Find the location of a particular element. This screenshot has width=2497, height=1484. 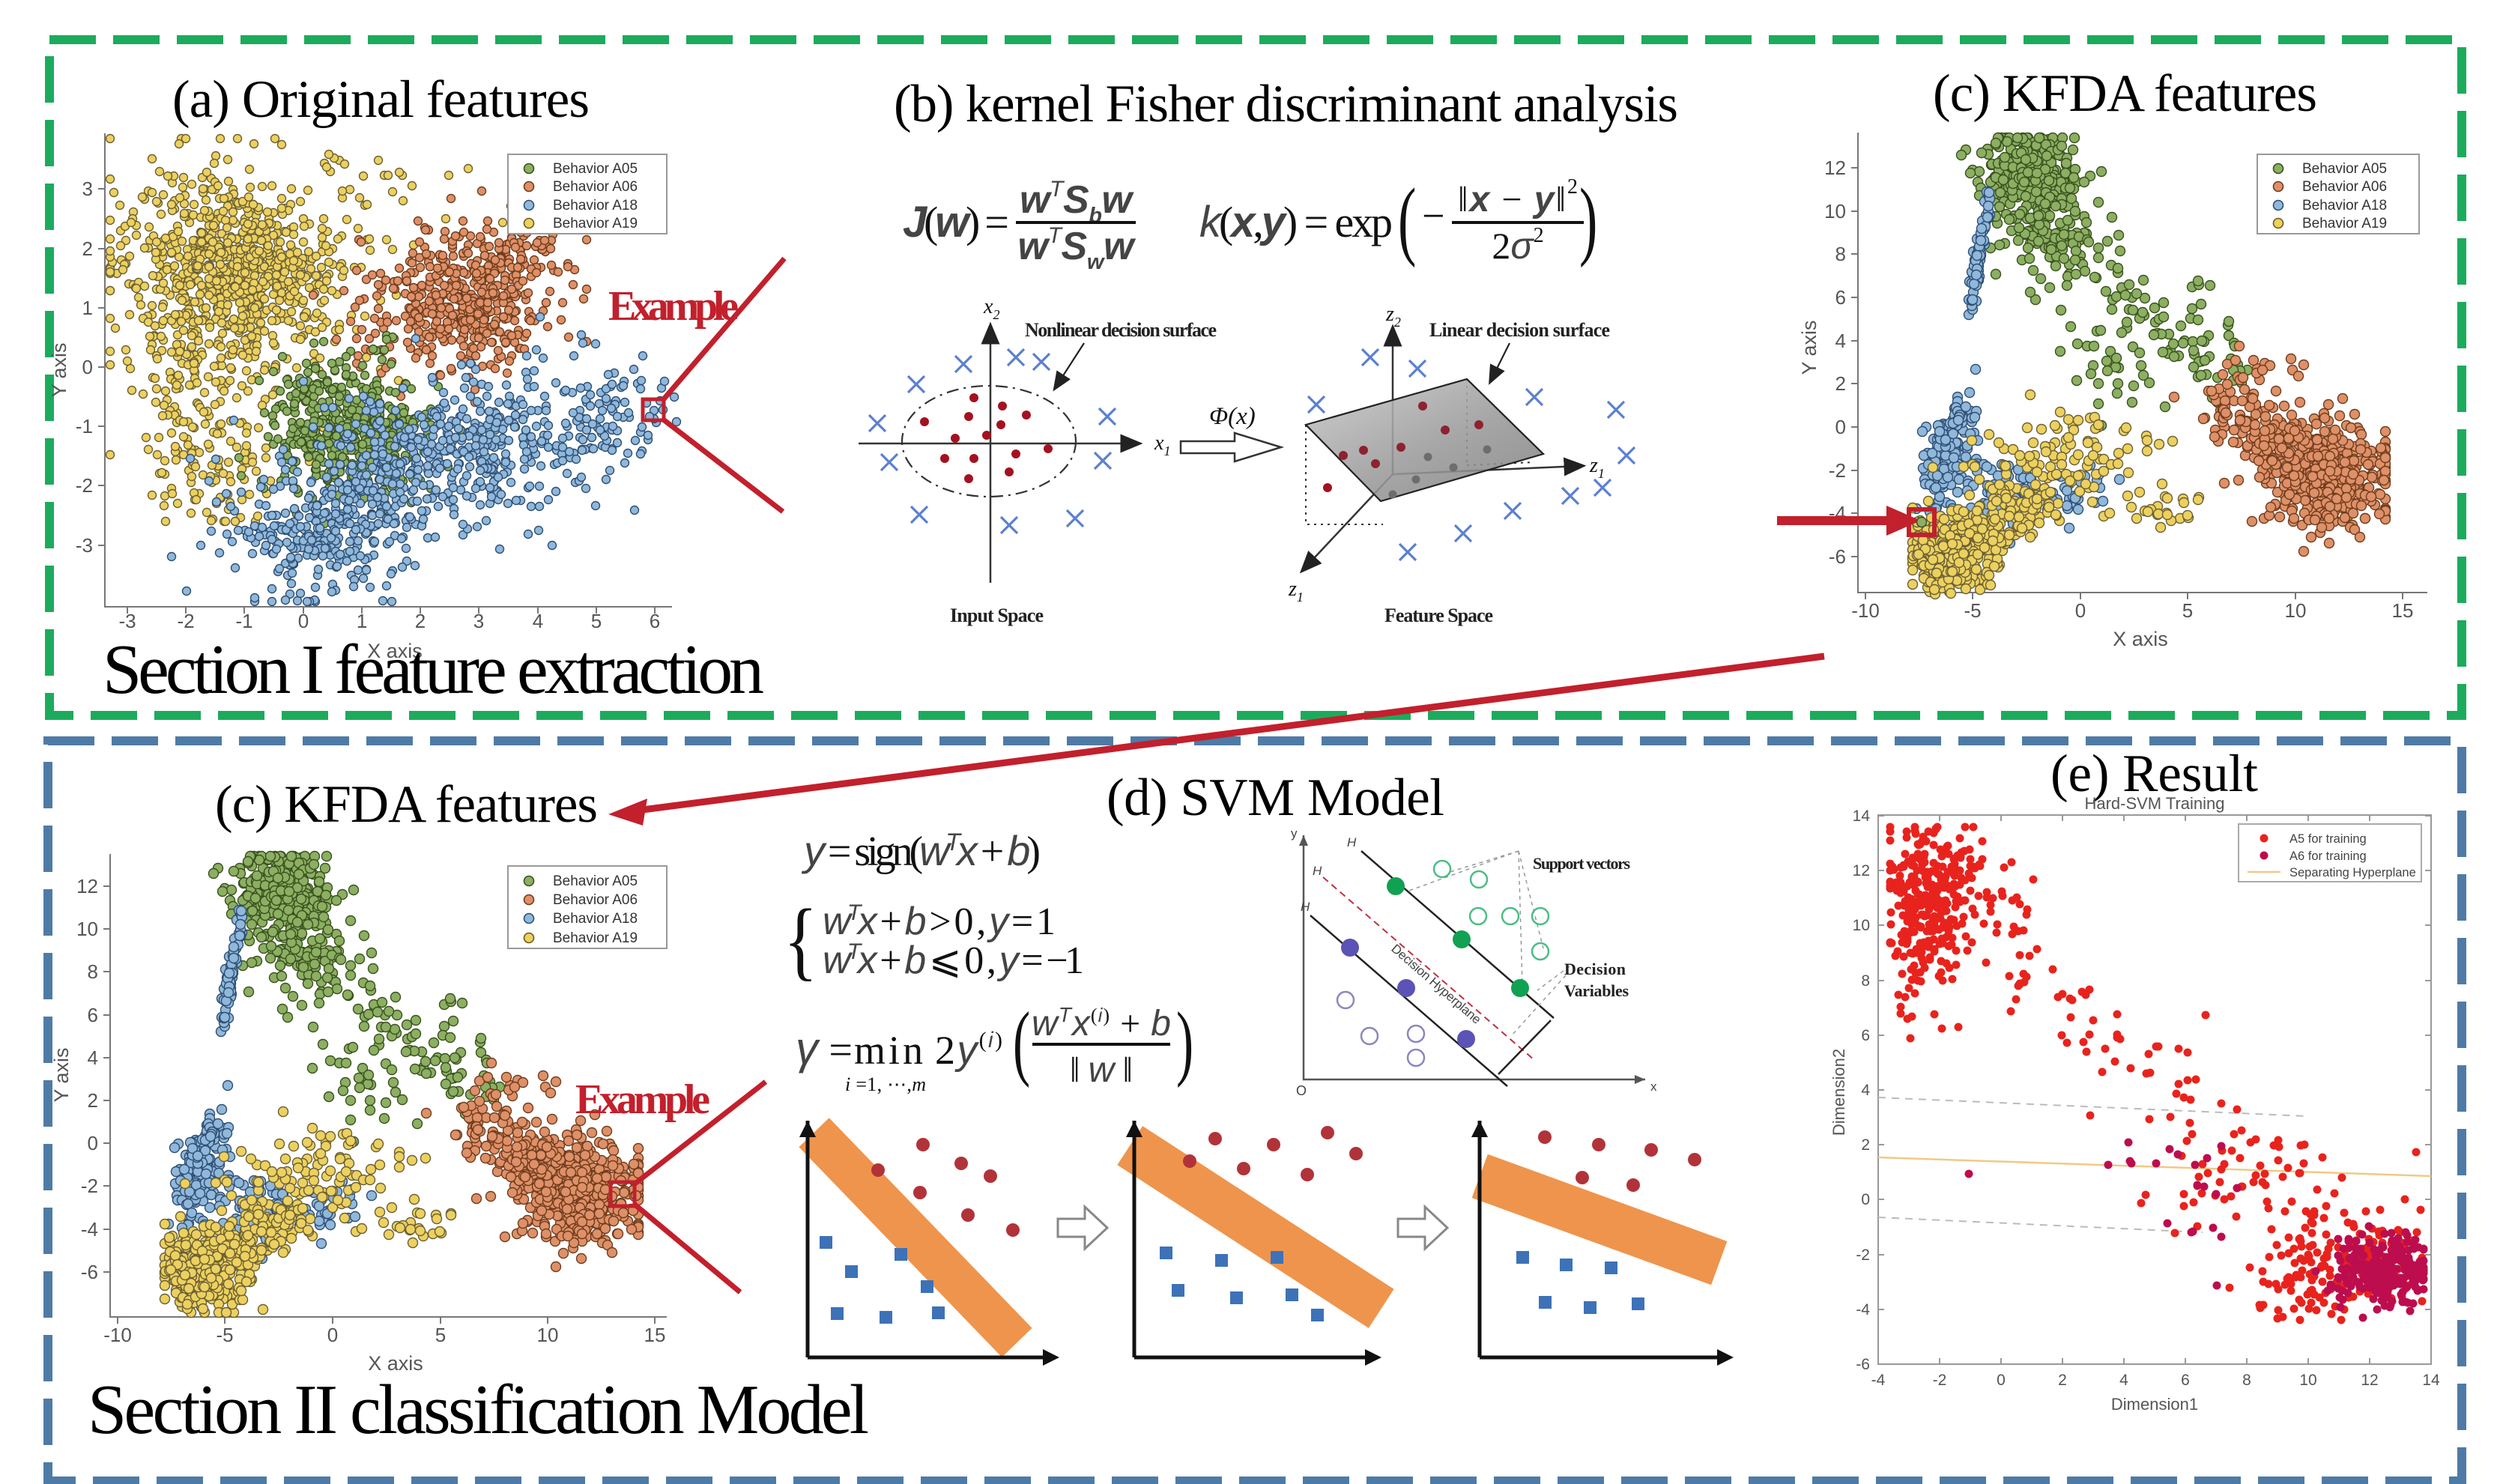

svg-text: J(w) = is located at coordinates (956, 222).